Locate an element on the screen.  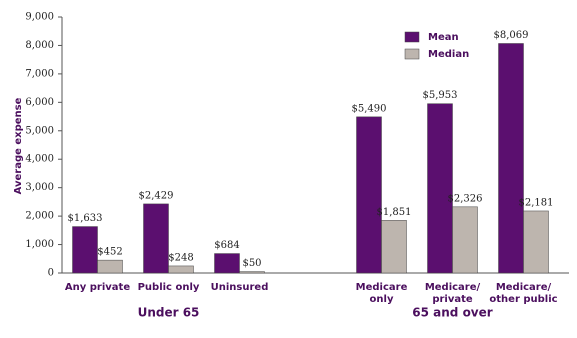
x-tick-label: Any private is located at coordinates (97, 287).